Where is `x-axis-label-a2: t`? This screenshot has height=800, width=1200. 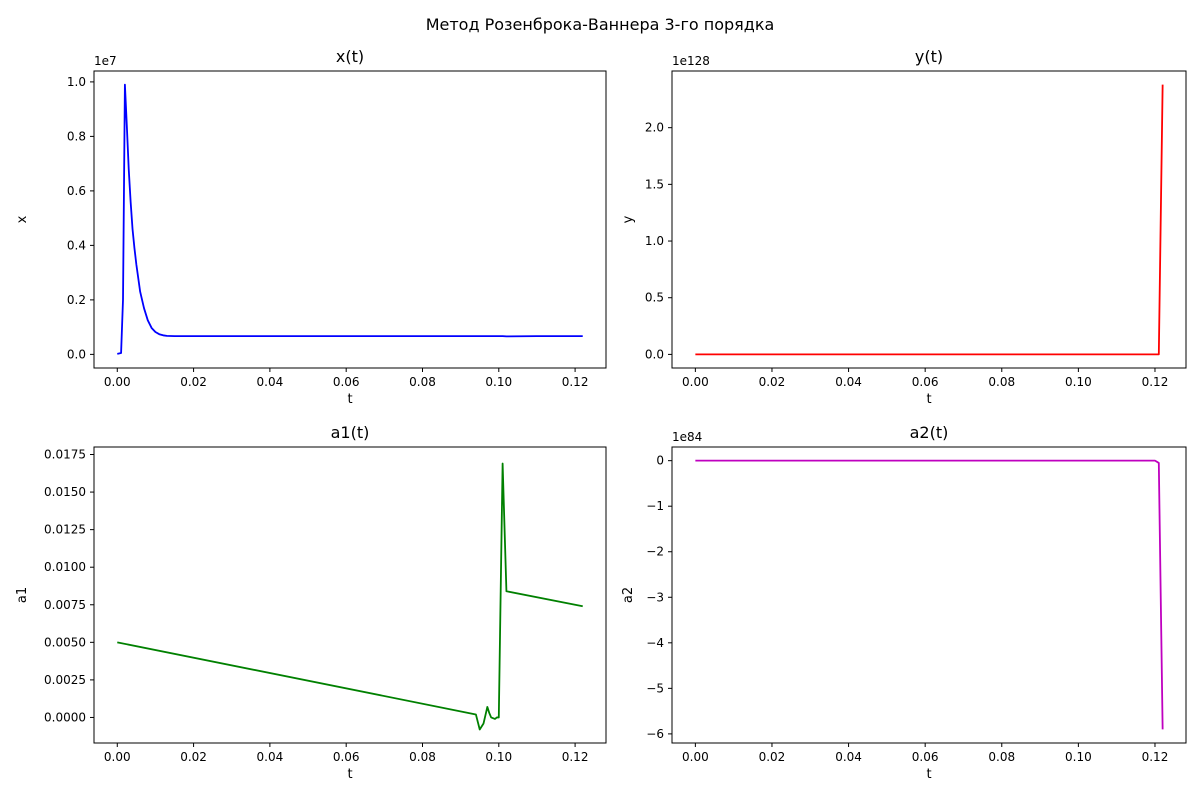 x-axis-label-a2: t is located at coordinates (928, 774).